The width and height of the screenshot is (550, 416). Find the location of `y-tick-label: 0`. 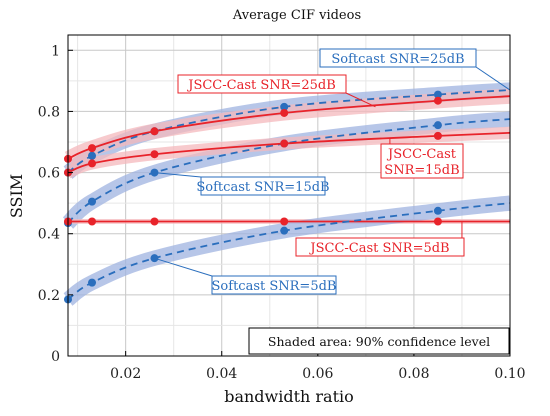

y-tick-label: 0 is located at coordinates (55, 357).